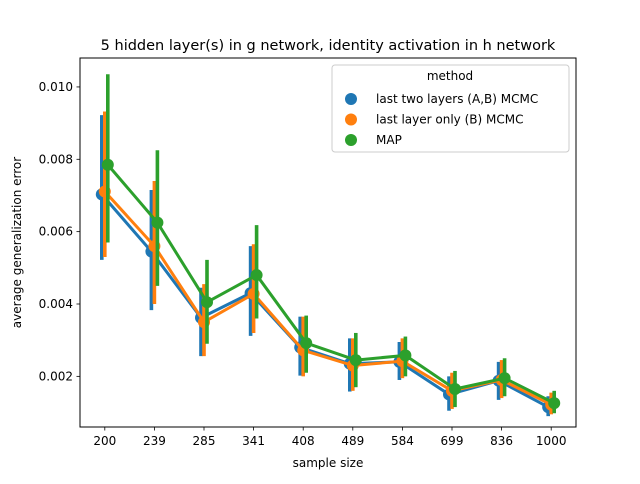 The width and height of the screenshot is (640, 484). I want to click on x-tick-label: 836, so click(501, 441).